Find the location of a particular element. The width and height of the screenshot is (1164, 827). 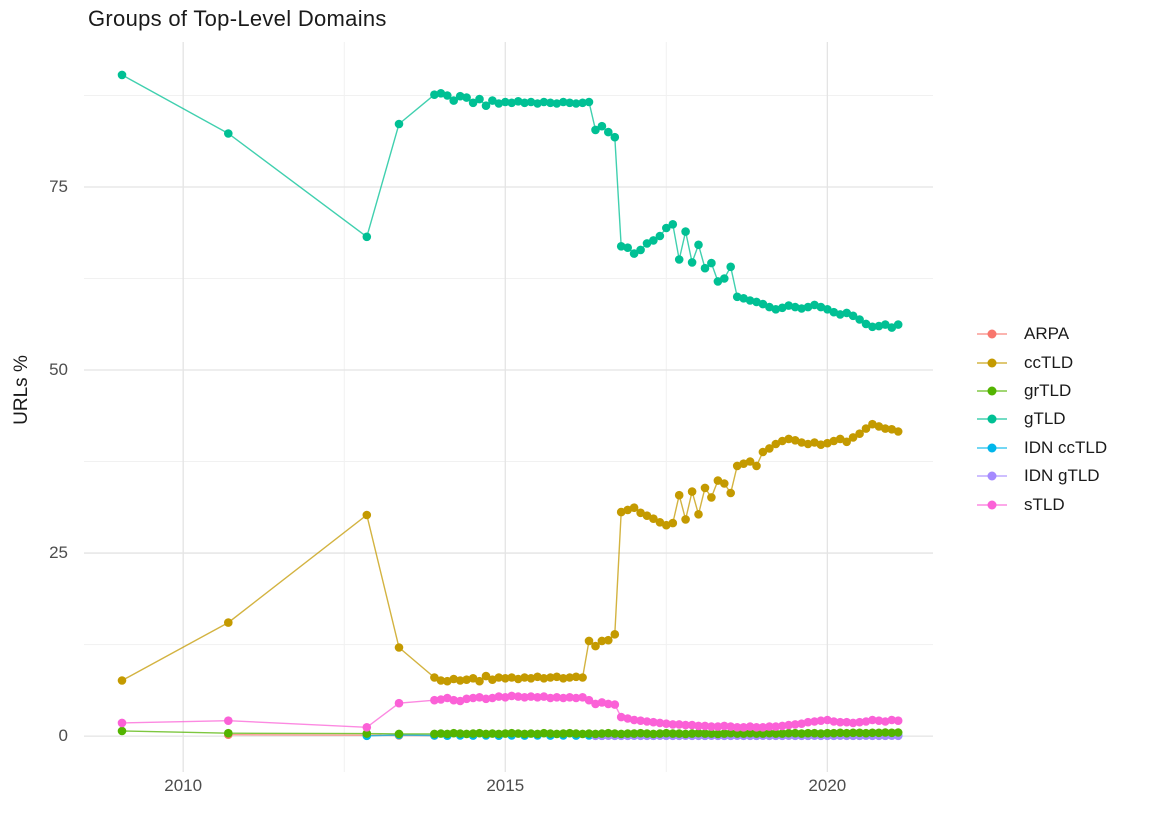

legend-label-arpa: ARPA is located at coordinates (1047, 334).